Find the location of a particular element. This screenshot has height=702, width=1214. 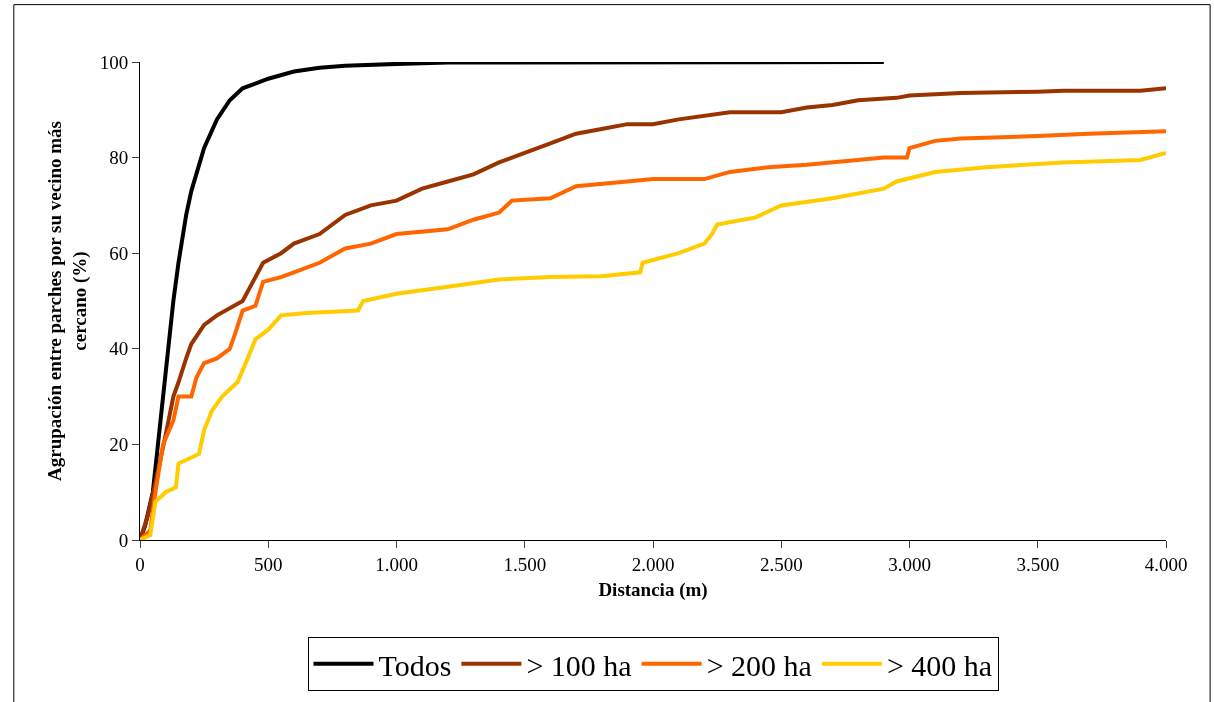

x-tick-label: 1.000 is located at coordinates (396, 564).